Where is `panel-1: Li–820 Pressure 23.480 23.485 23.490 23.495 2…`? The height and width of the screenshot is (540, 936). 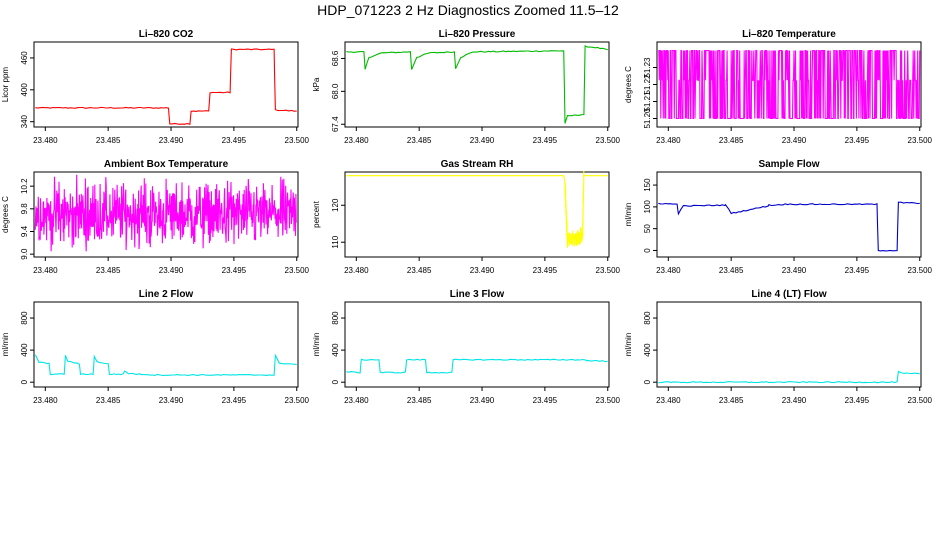 panel-1: Li–820 Pressure 23.480 23.485 23.490 23.495 2… is located at coordinates (466, 87).